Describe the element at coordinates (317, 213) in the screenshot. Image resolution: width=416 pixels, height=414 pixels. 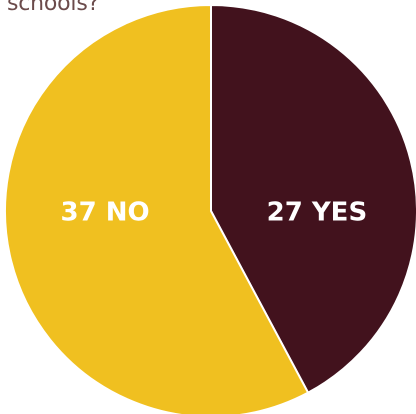
I see `slice-label-yes: 27 YES` at that location.